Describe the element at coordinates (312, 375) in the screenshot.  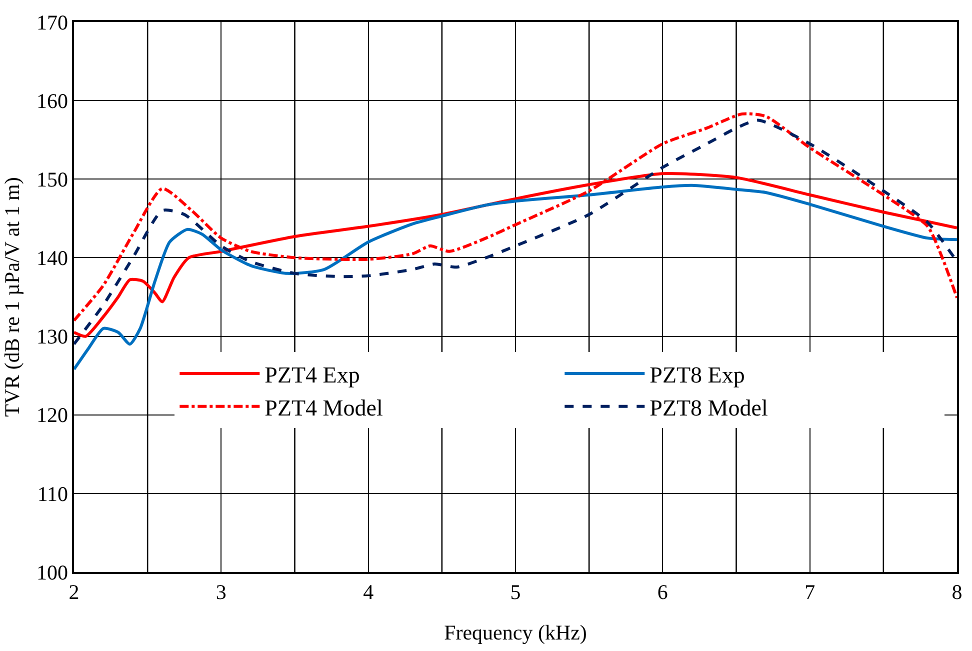
I see `legend-label: PZT4 Exp` at that location.